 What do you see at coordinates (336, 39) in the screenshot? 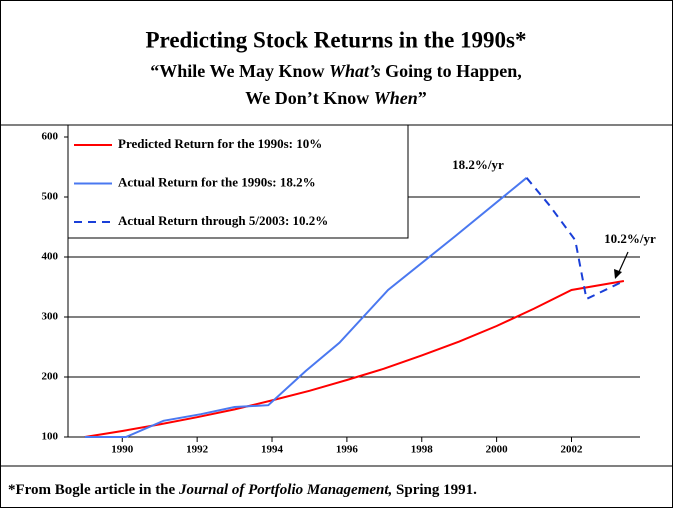
I see `chart-title: Predicting Stock Returns in the 1990s*` at bounding box center [336, 39].